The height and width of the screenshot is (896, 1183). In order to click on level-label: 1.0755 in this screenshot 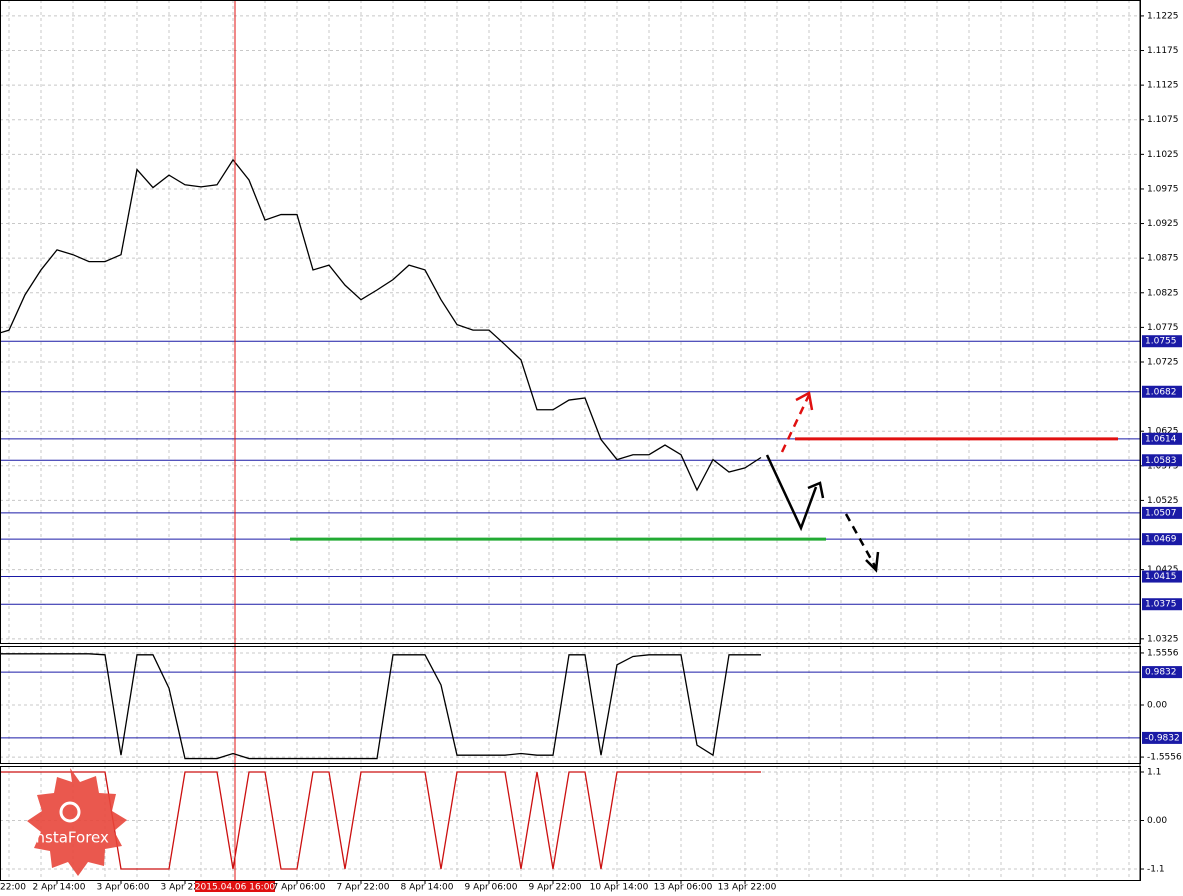, I will do `click(1161, 342)`.